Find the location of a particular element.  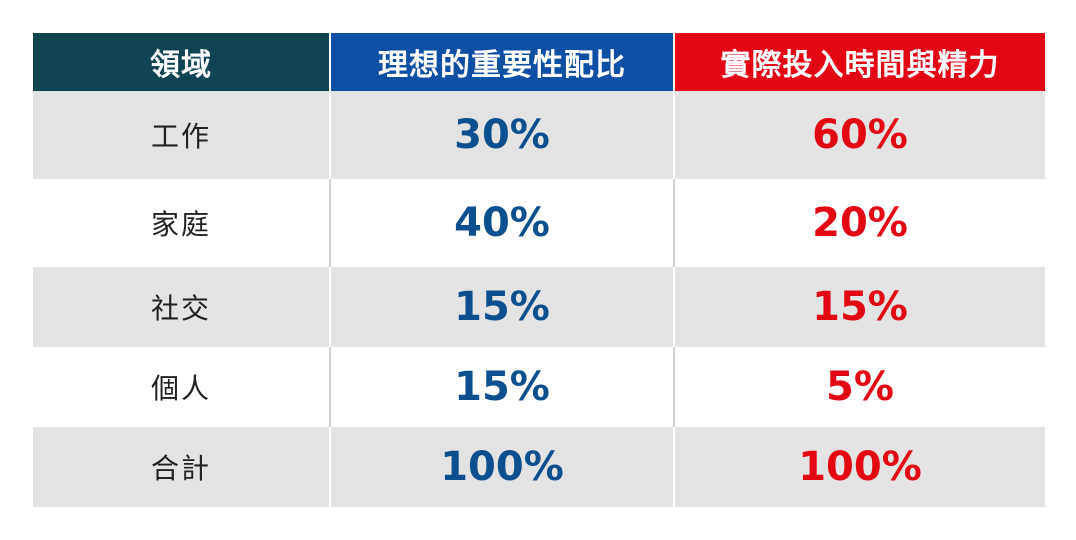

header-ideal-ratio: 理想的重要性配比 is located at coordinates (501, 62).